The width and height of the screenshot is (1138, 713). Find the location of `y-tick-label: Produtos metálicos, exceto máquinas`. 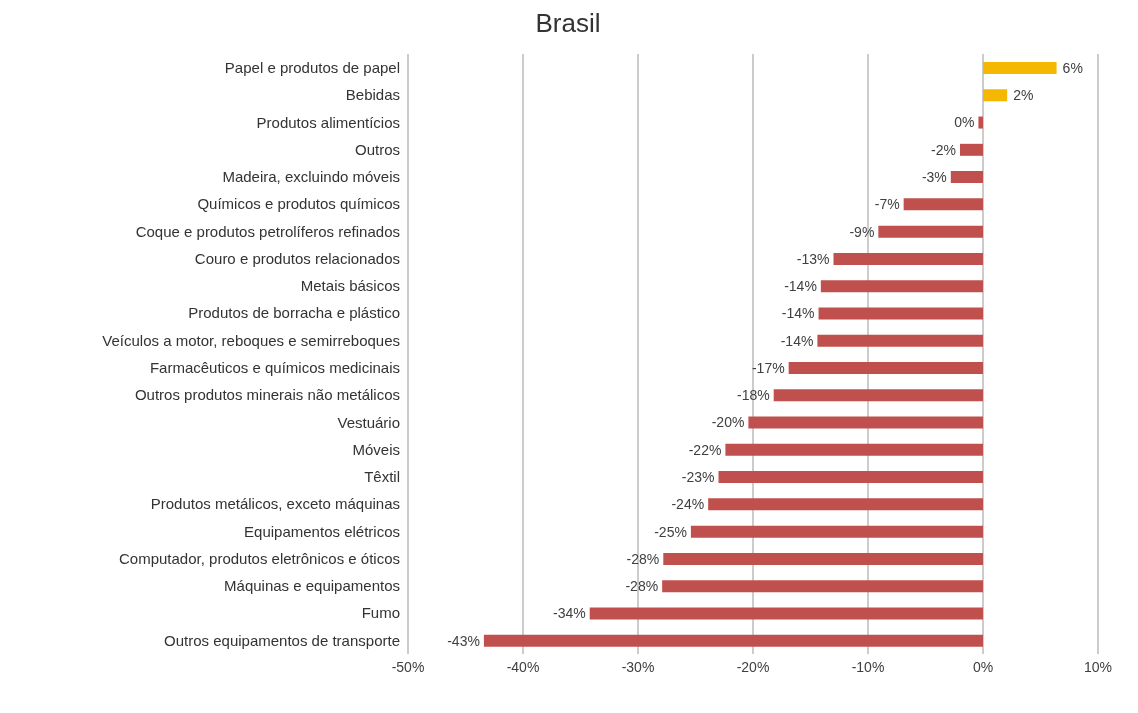

y-tick-label: Produtos metálicos, exceto máquinas is located at coordinates (275, 504).